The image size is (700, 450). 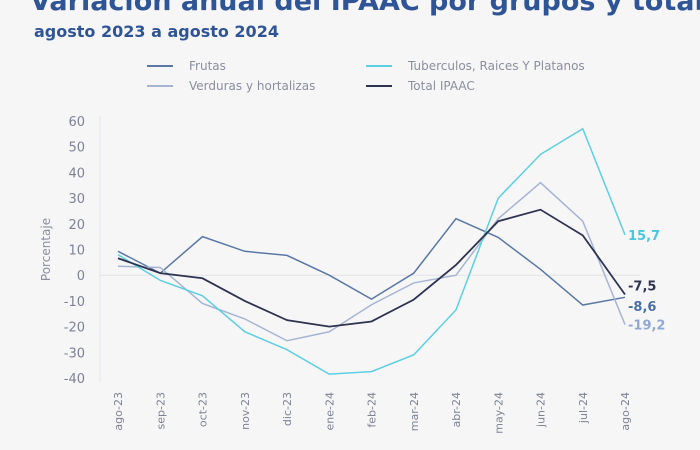 What do you see at coordinates (203, 409) in the screenshot?
I see `x-tick-label: oct-23` at bounding box center [203, 409].